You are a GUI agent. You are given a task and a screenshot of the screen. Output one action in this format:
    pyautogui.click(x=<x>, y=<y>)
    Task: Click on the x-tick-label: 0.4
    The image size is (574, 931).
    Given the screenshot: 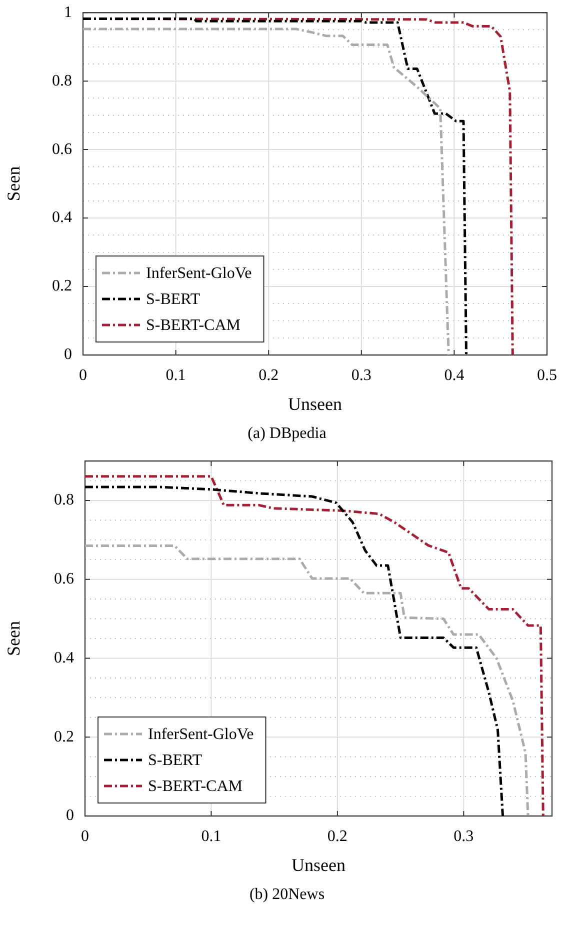 What is the action you would take?
    pyautogui.click(x=454, y=375)
    